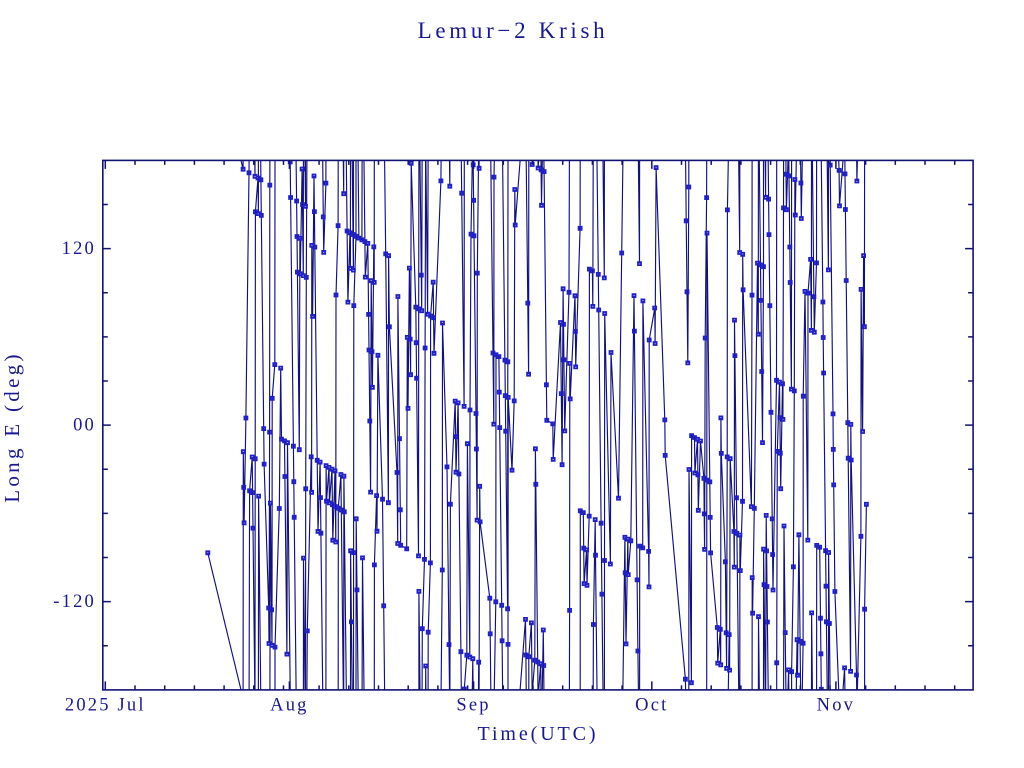 This screenshot has width=1024, height=768. Describe the element at coordinates (651, 706) in the screenshot. I see `svg-text: Oct` at that location.